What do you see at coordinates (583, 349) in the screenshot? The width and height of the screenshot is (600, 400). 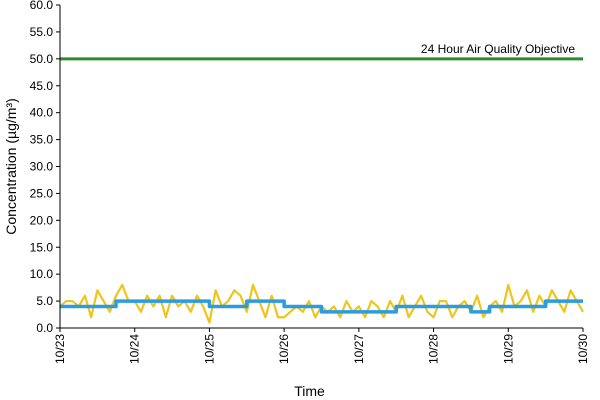 I see `x-tick-label: 10/30` at bounding box center [583, 349].